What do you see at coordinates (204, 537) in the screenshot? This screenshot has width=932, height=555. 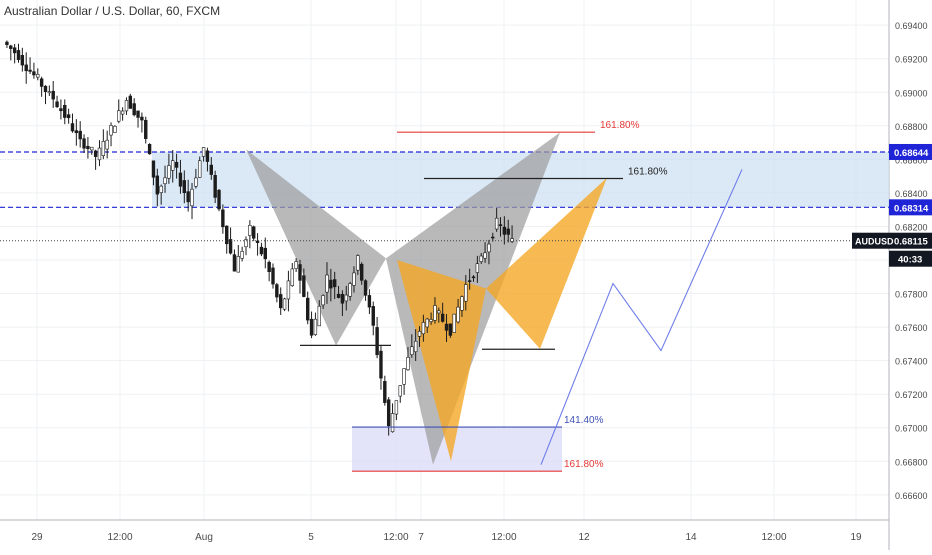 I see `x-tick-label: Aug` at bounding box center [204, 537].